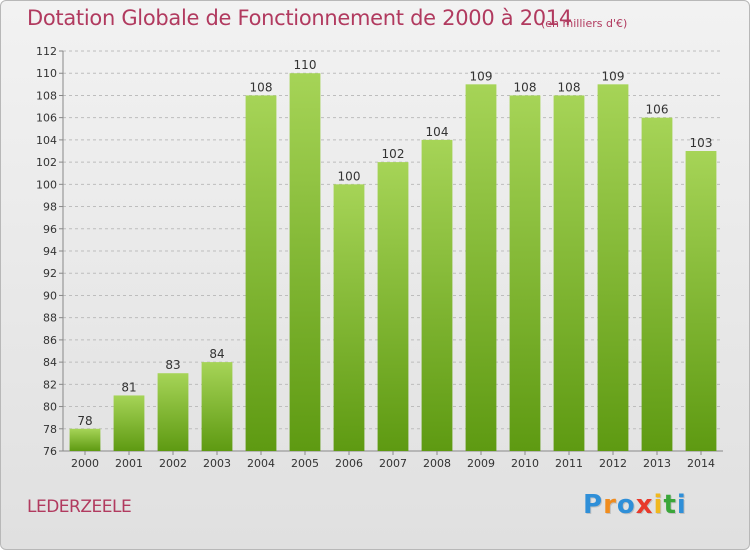 This screenshot has width=750, height=550. I want to click on bar-2012, so click(613, 267).